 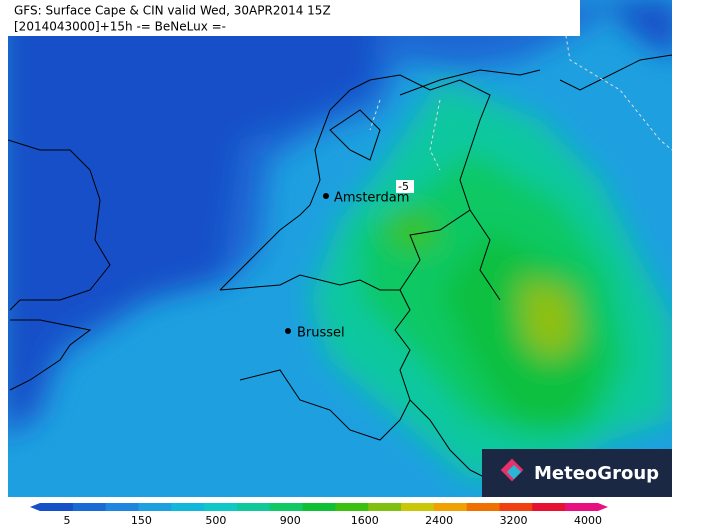 I want to click on city-label: Brussel, so click(x=321, y=333).